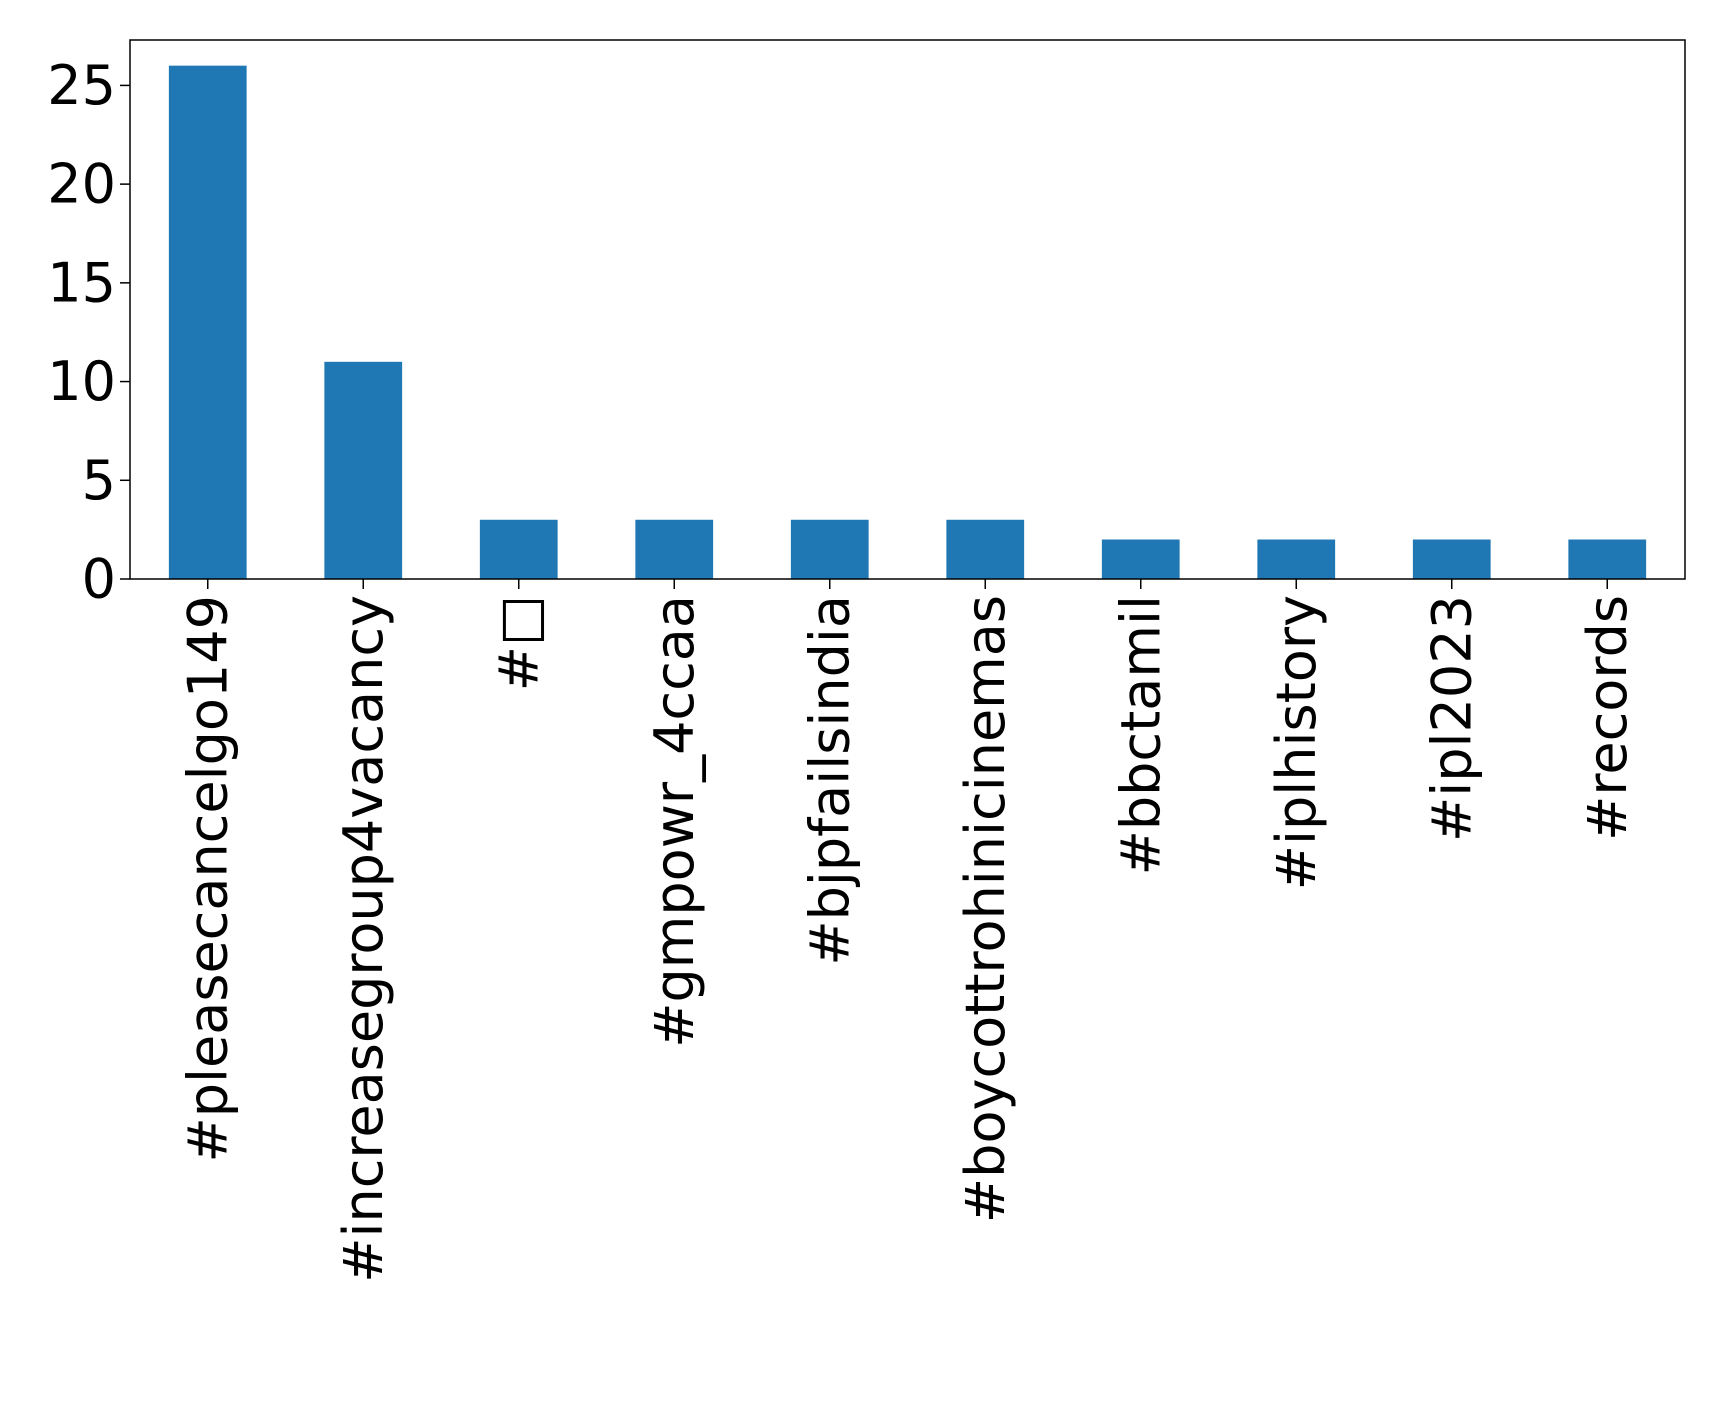 Image resolution: width=1719 pixels, height=1424 pixels. Describe the element at coordinates (1451, 718) in the screenshot. I see `x-tick-label-8: #ipl2023` at that location.